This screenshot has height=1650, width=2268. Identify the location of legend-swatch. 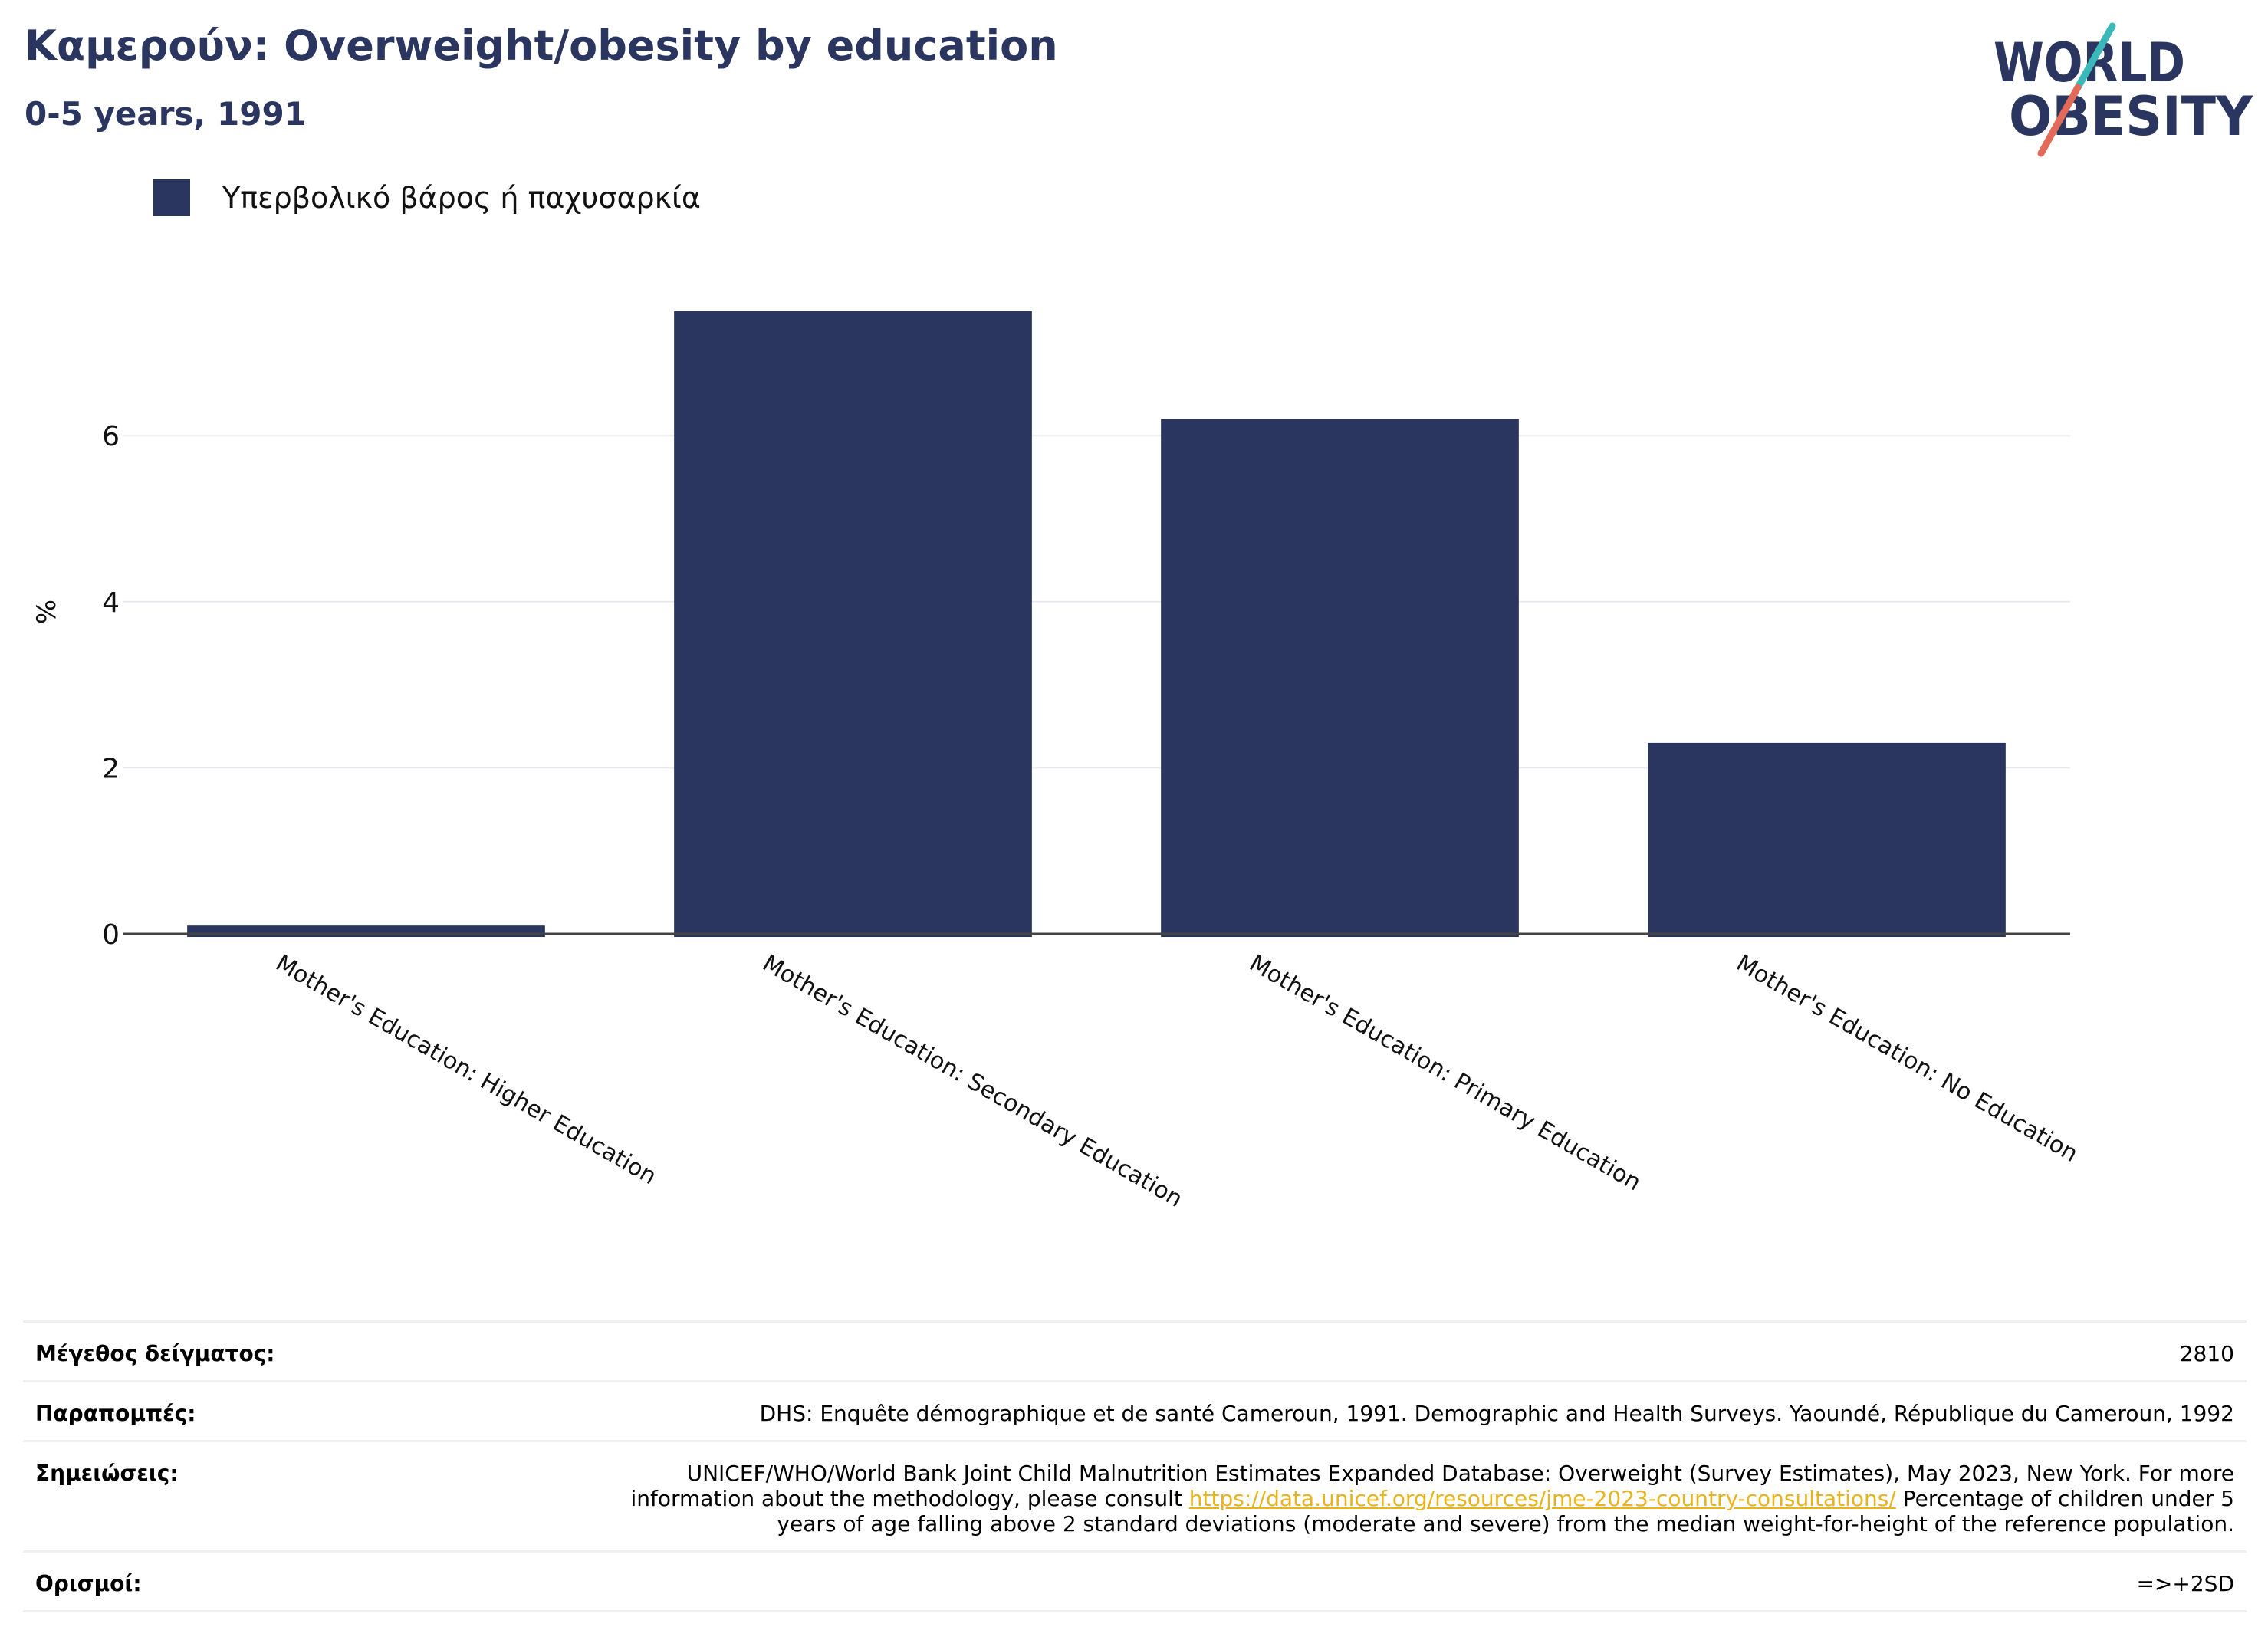
(171, 197).